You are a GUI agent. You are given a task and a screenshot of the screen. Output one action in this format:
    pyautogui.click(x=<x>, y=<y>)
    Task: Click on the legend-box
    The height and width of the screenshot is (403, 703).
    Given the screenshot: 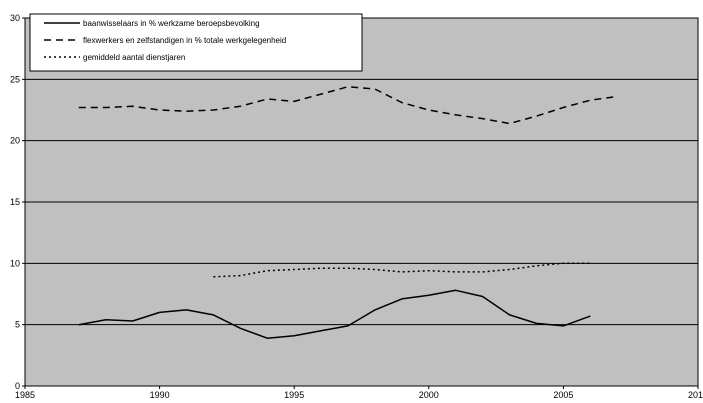 What is the action you would take?
    pyautogui.click(x=196, y=42)
    